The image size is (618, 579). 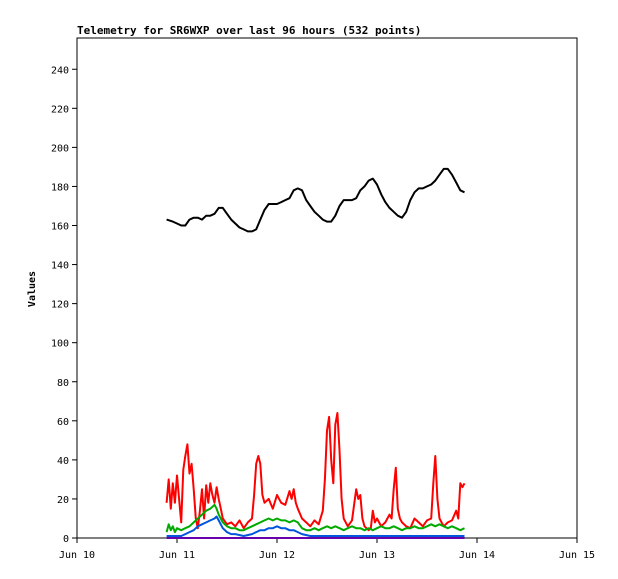 I want to click on y-tick-label: 200, so click(x=60, y=148).